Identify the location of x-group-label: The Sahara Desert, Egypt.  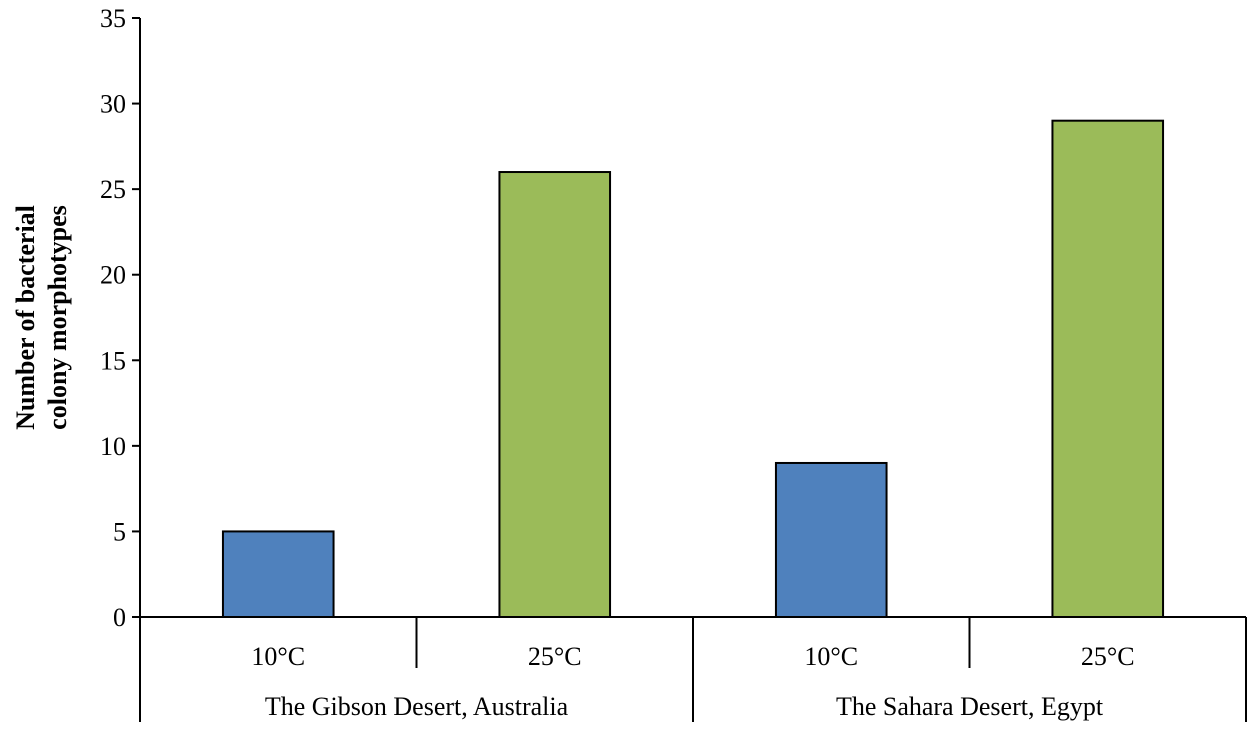
(970, 706).